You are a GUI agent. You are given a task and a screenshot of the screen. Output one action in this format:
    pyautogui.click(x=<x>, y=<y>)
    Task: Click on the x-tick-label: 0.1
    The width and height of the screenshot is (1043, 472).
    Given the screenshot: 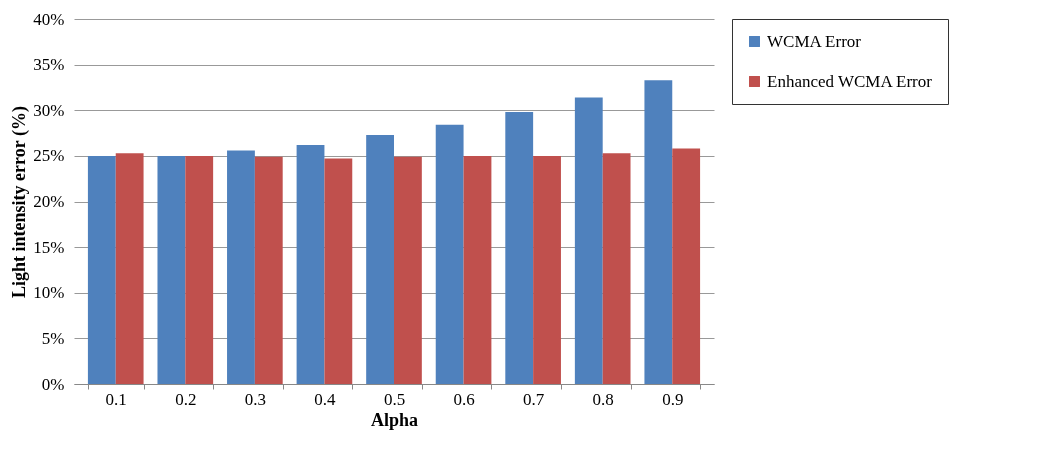 What is the action you would take?
    pyautogui.click(x=116, y=399)
    